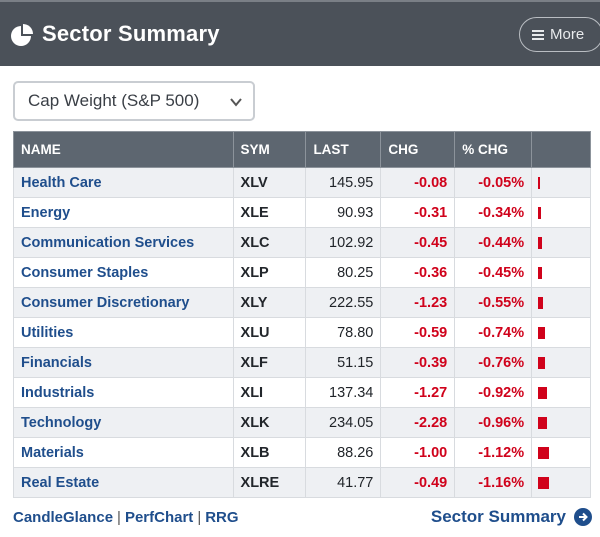 The width and height of the screenshot is (600, 537). Describe the element at coordinates (418, 422) in the screenshot. I see `price-change: -2.28` at that location.